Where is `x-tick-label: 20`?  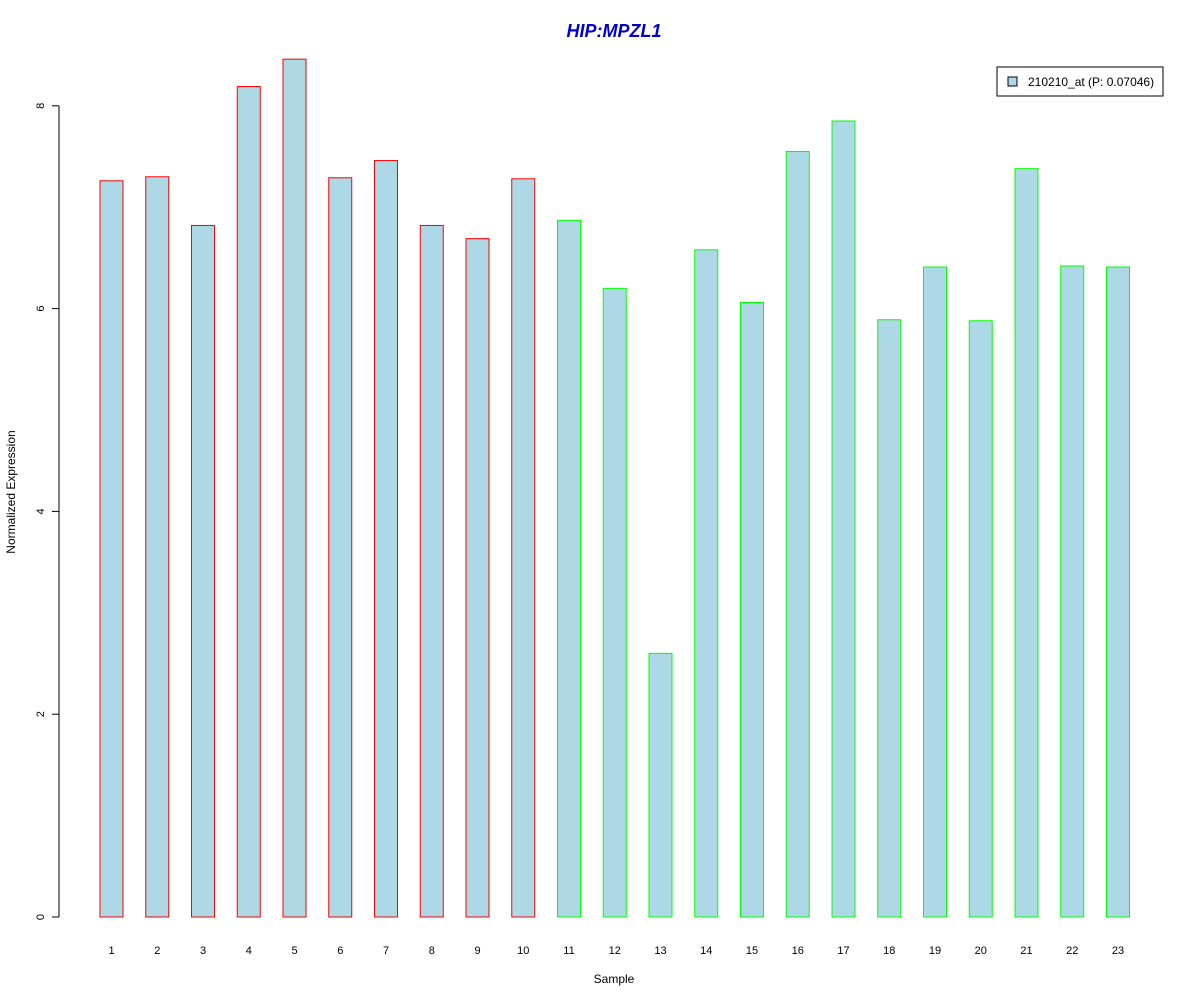
x-tick-label: 20 is located at coordinates (981, 951).